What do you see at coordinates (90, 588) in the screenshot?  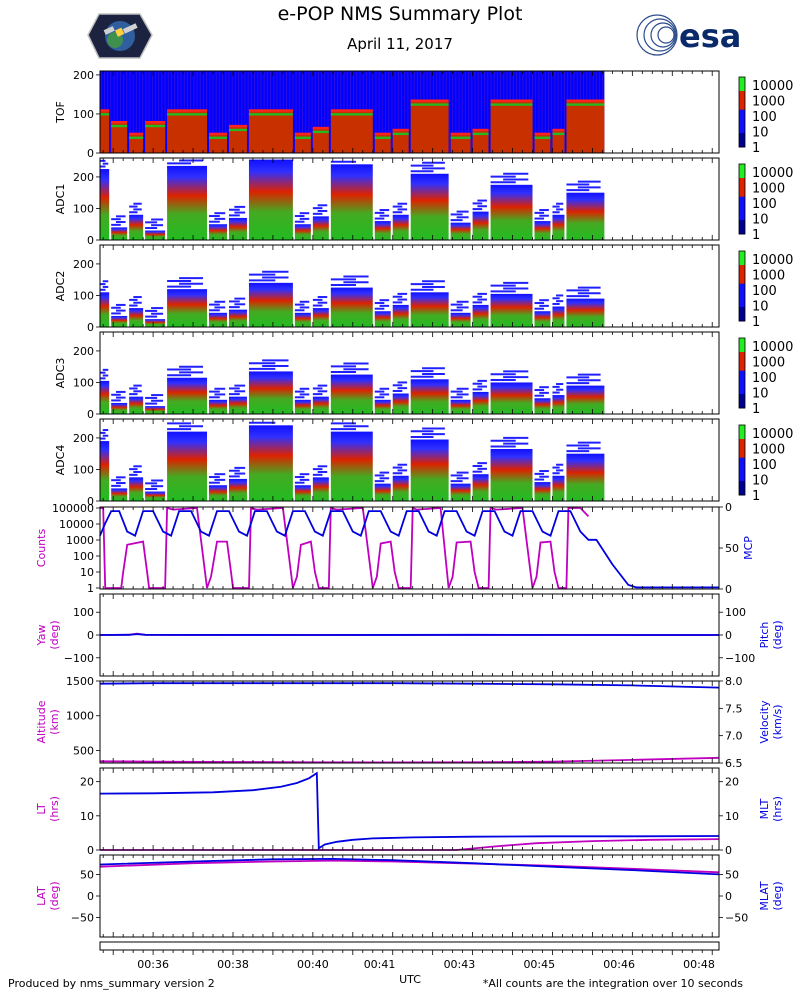 I see `y-tick-label-left: 1` at bounding box center [90, 588].